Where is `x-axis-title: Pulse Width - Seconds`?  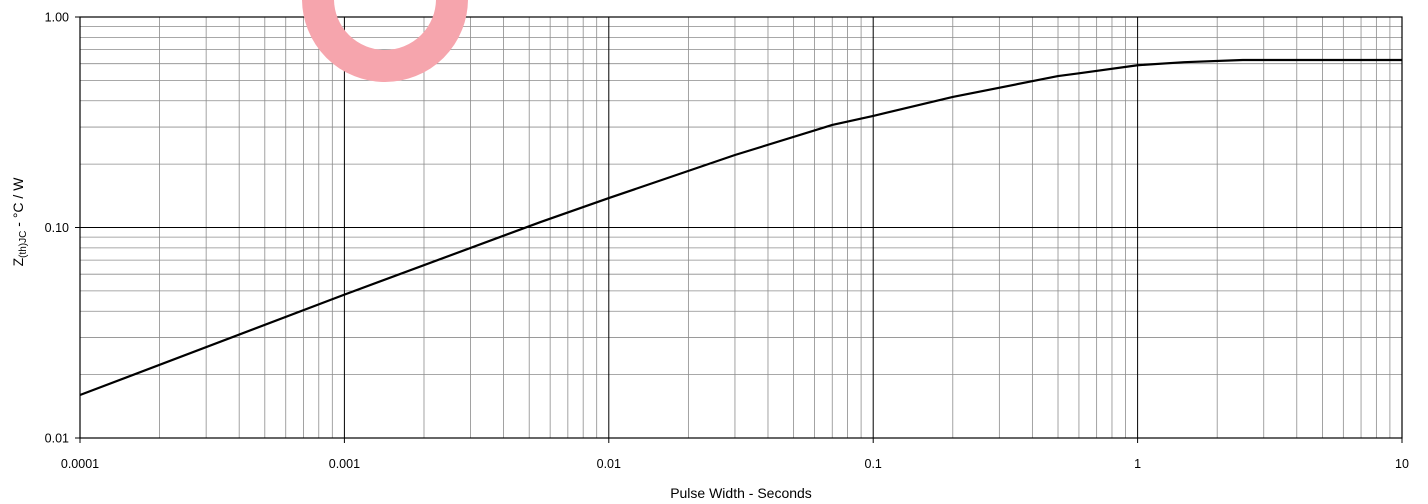 x-axis-title: Pulse Width - Seconds is located at coordinates (741, 493).